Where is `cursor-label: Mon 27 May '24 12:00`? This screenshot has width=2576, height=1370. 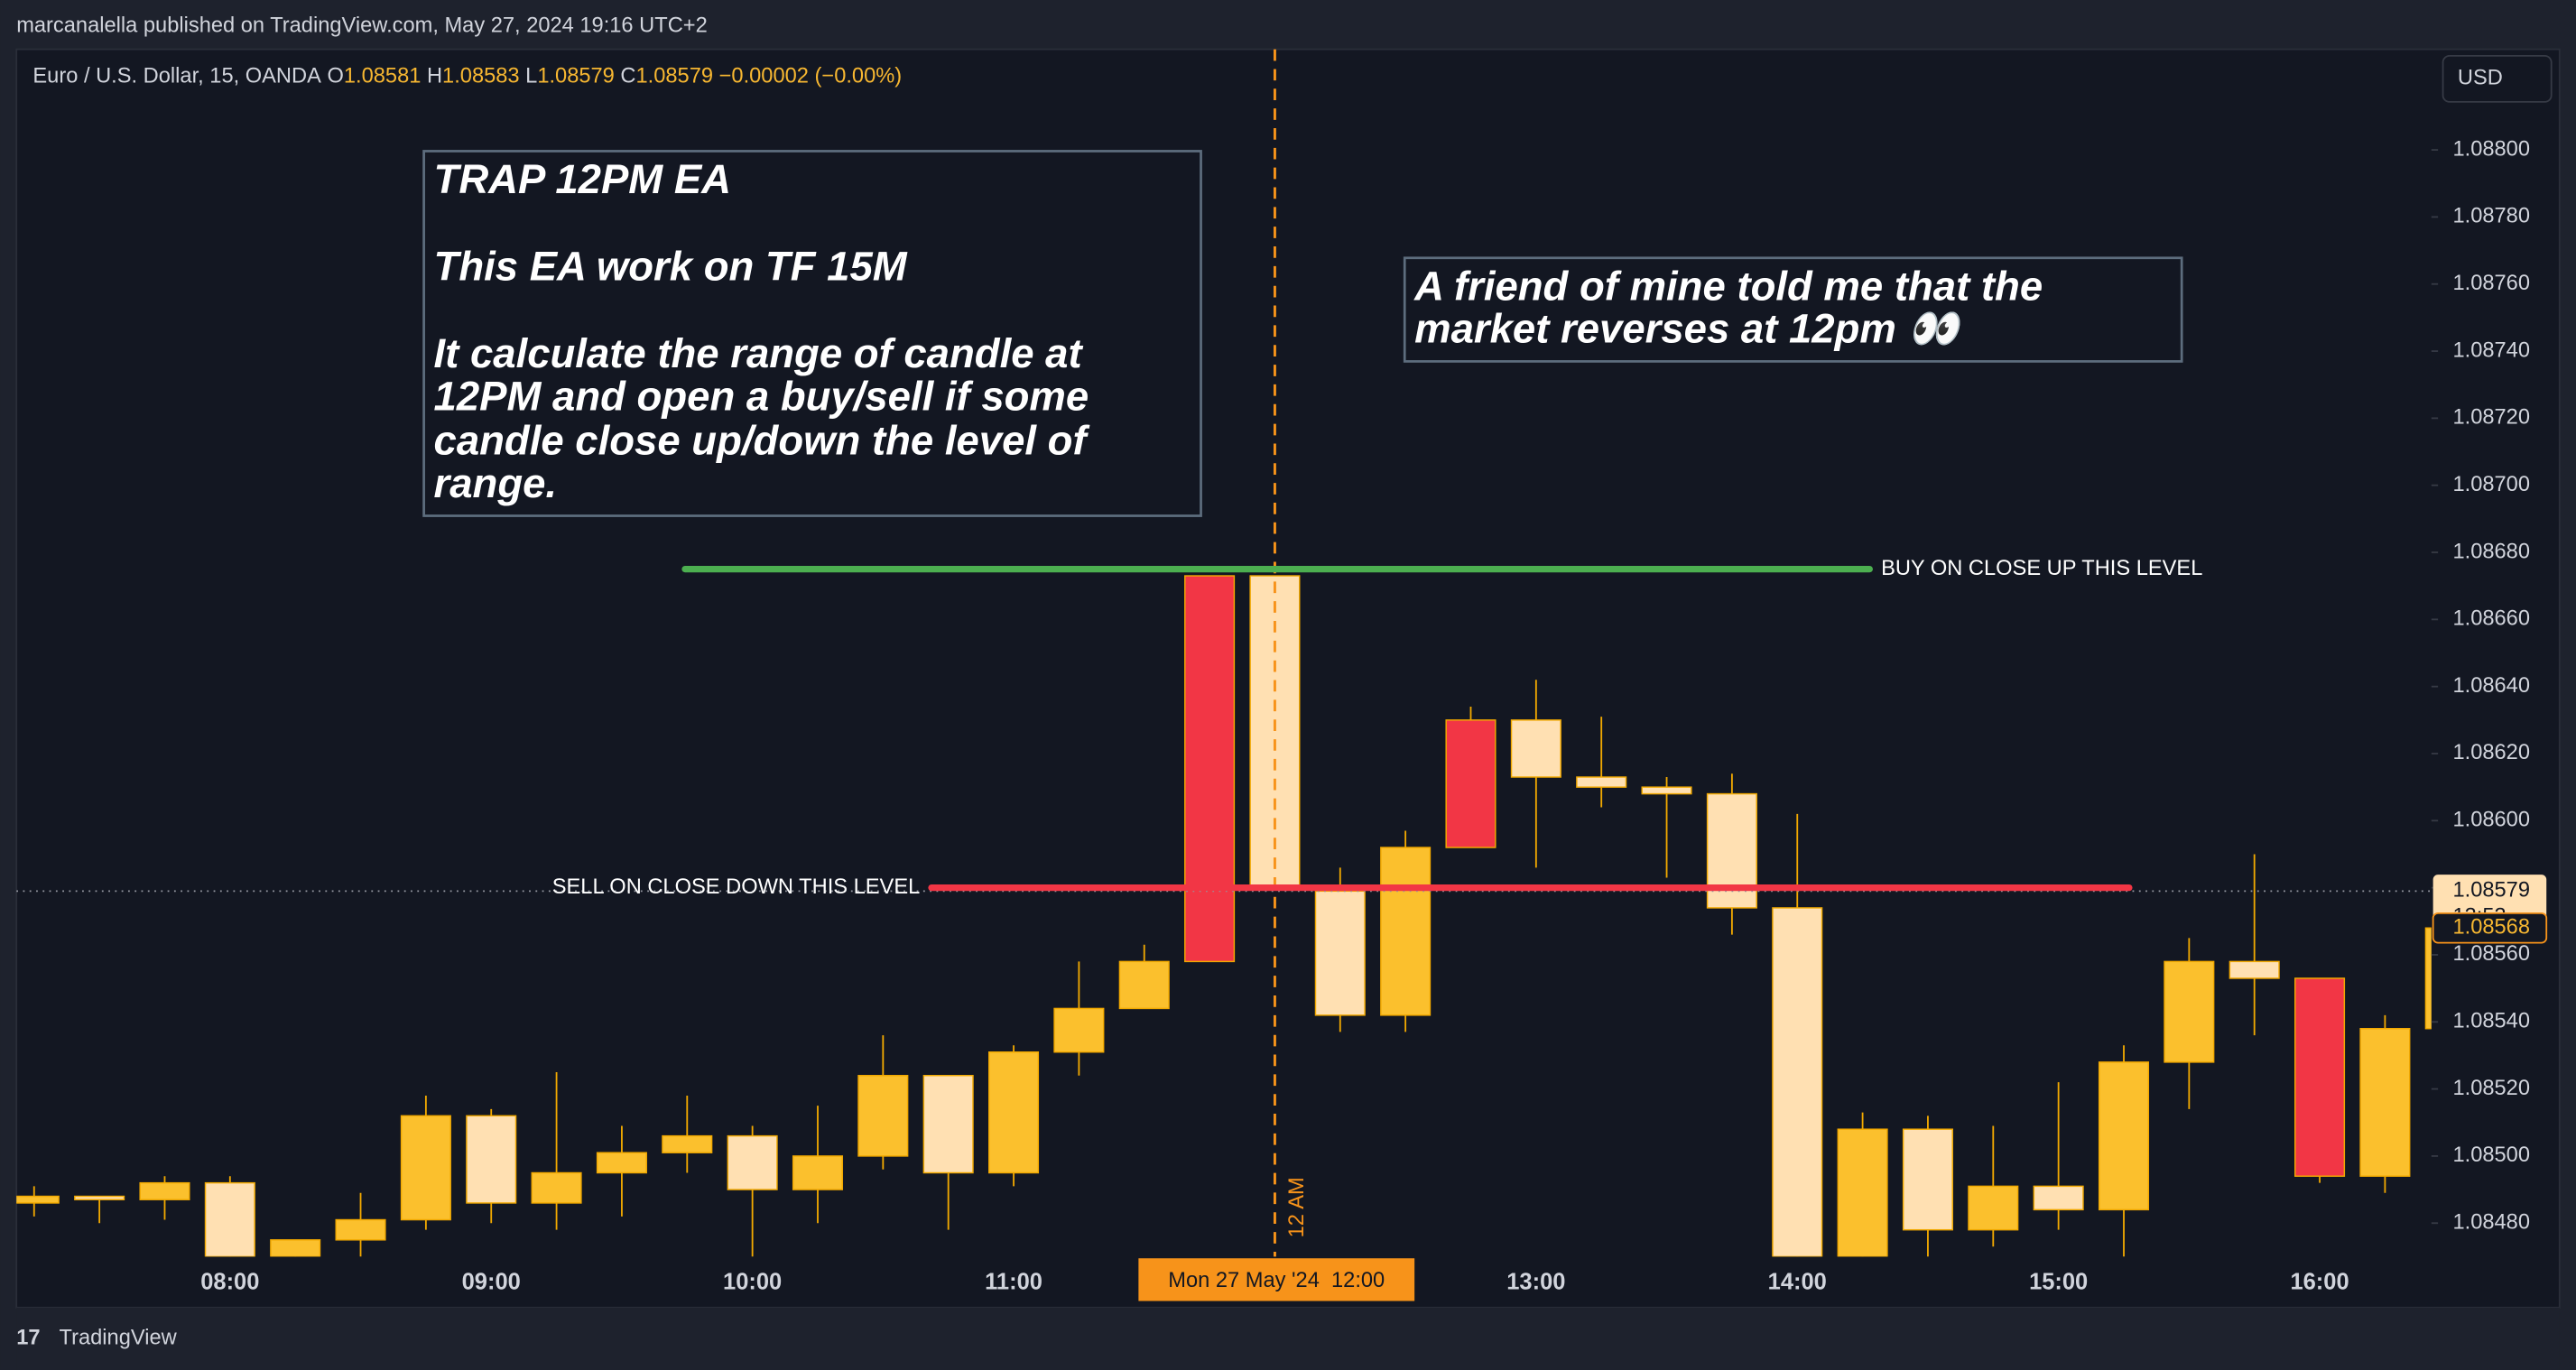
cursor-label: Mon 27 May '24 12:00 is located at coordinates (1276, 1280).